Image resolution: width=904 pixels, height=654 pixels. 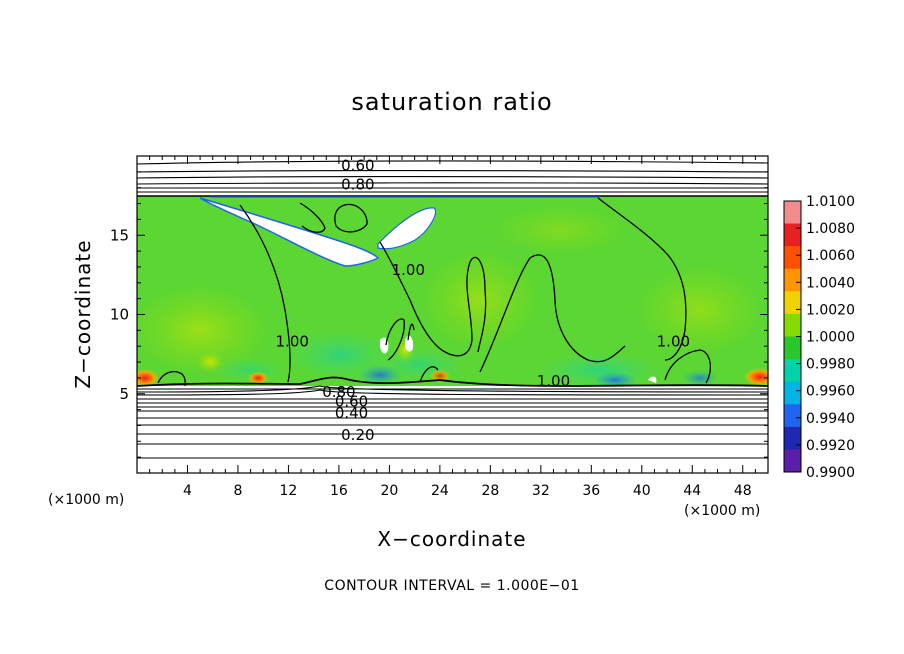 I want to click on x-tick-label: 8, so click(x=237, y=491).